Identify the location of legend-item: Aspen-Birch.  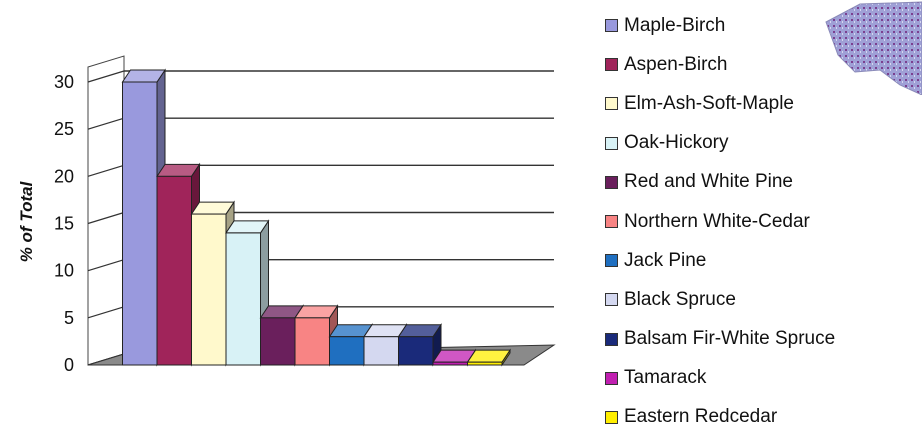
(720, 64).